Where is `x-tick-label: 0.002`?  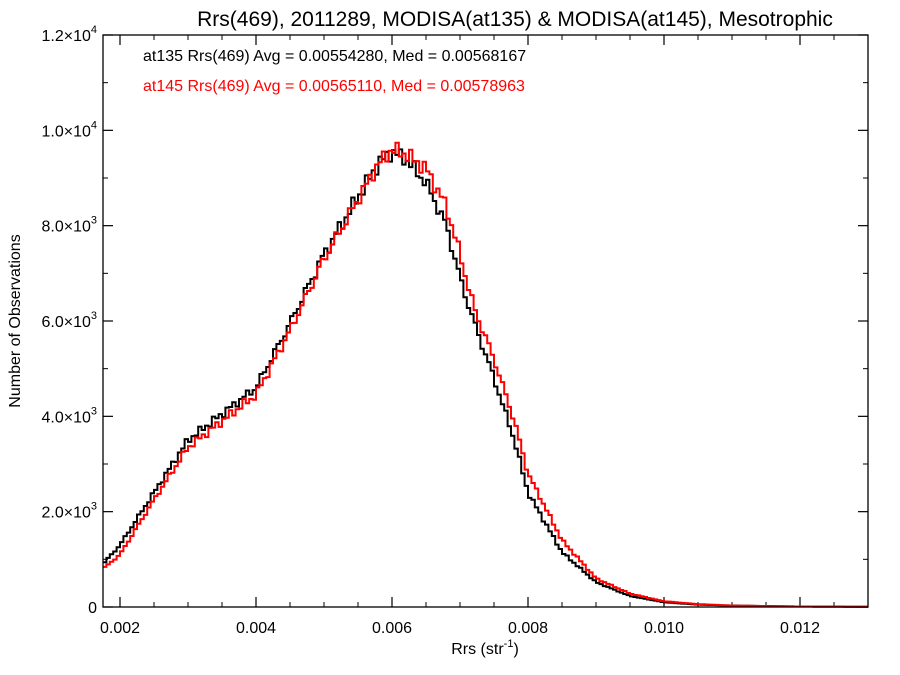
x-tick-label: 0.002 is located at coordinates (120, 628).